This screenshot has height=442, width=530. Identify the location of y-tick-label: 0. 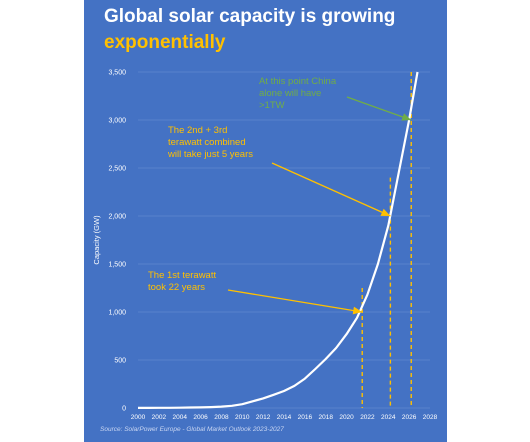
(124, 409).